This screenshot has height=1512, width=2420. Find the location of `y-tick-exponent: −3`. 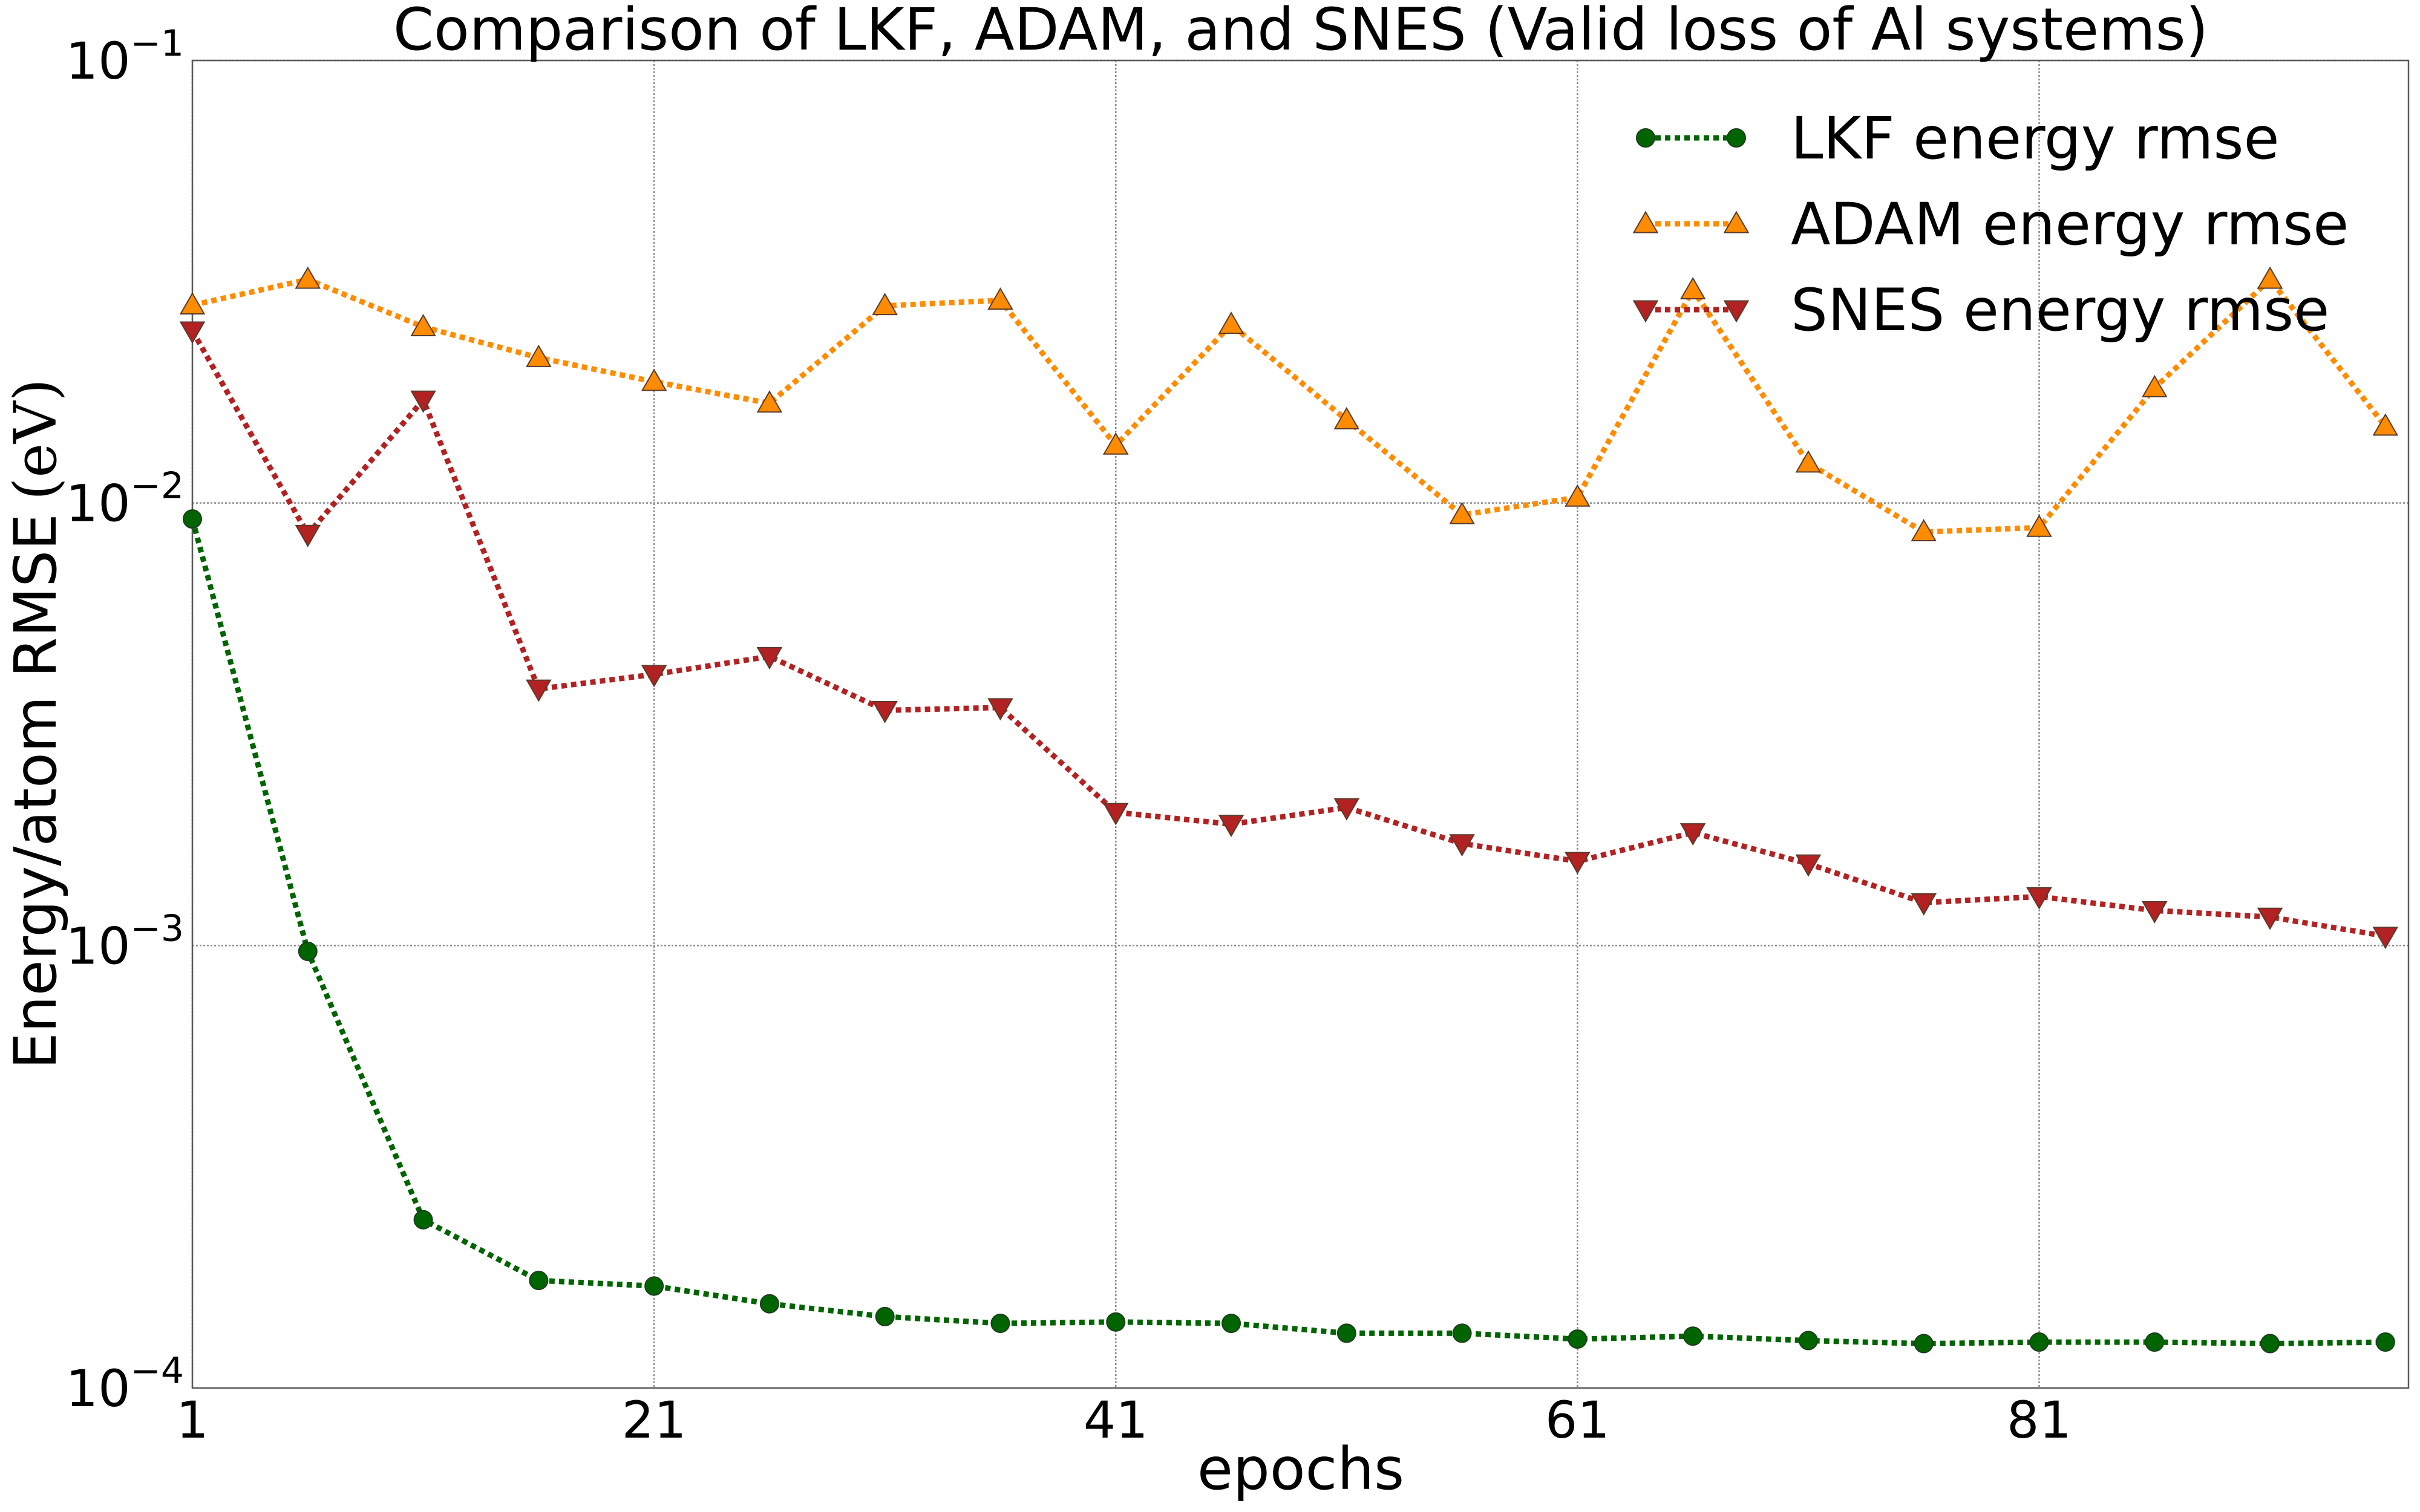

y-tick-exponent: −3 is located at coordinates (157, 928).